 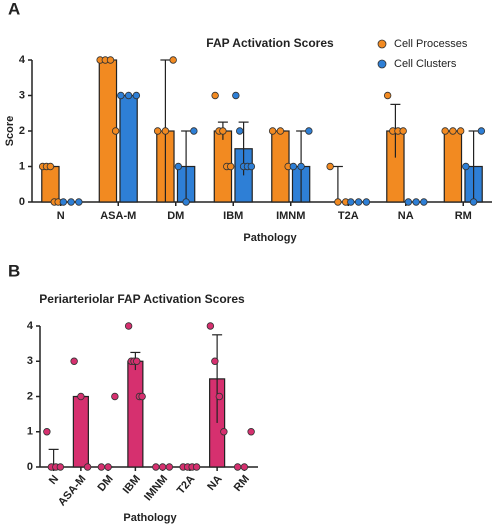 I want to click on x-tick-label: IBM, so click(x=132, y=484).